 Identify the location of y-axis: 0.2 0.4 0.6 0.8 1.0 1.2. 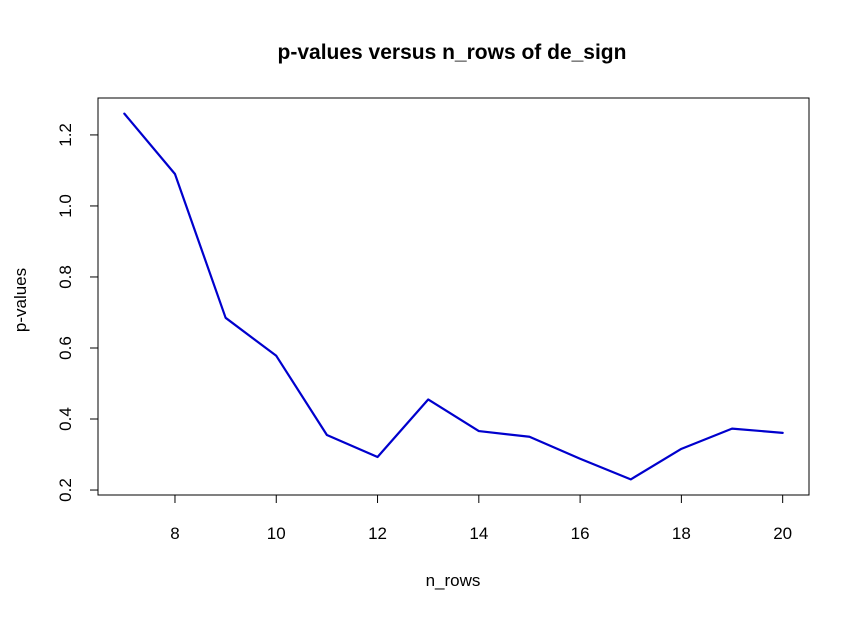
(77, 312).